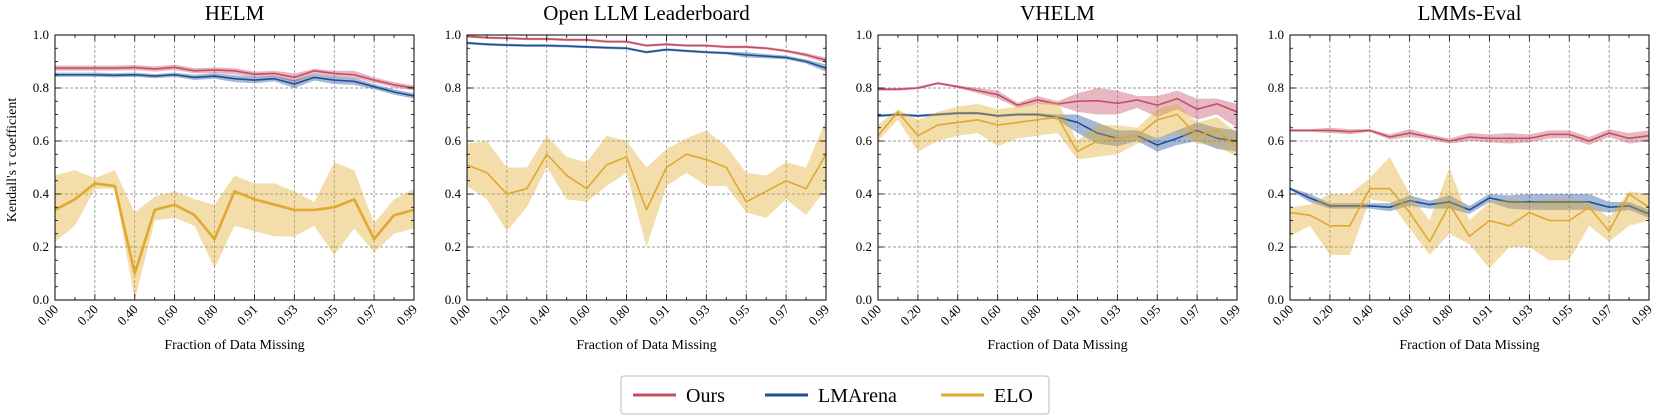 This screenshot has height=417, width=1660. What do you see at coordinates (1057, 13) in the screenshot?
I see `panel-title: VHELM` at bounding box center [1057, 13].